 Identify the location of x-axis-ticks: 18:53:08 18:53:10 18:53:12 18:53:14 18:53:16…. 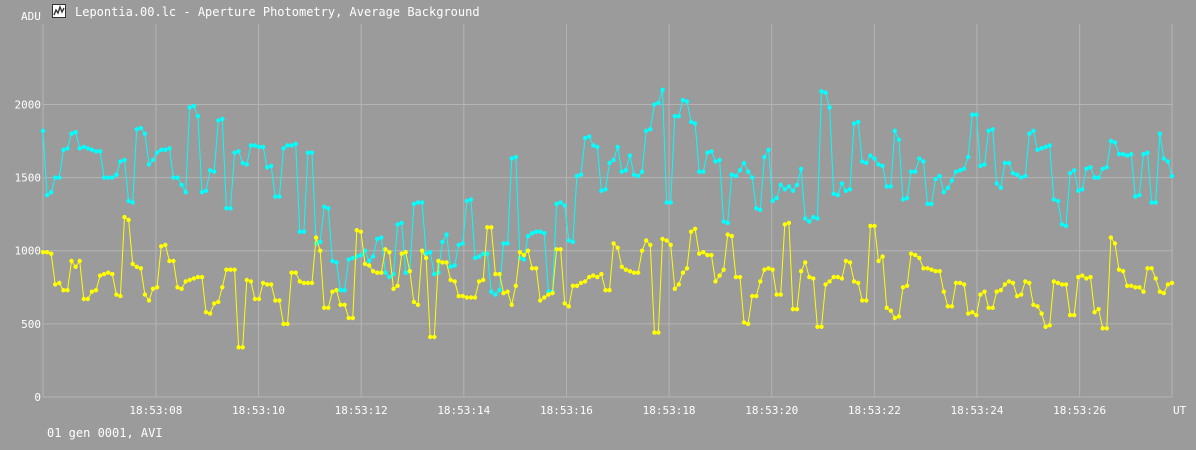
(617, 410).